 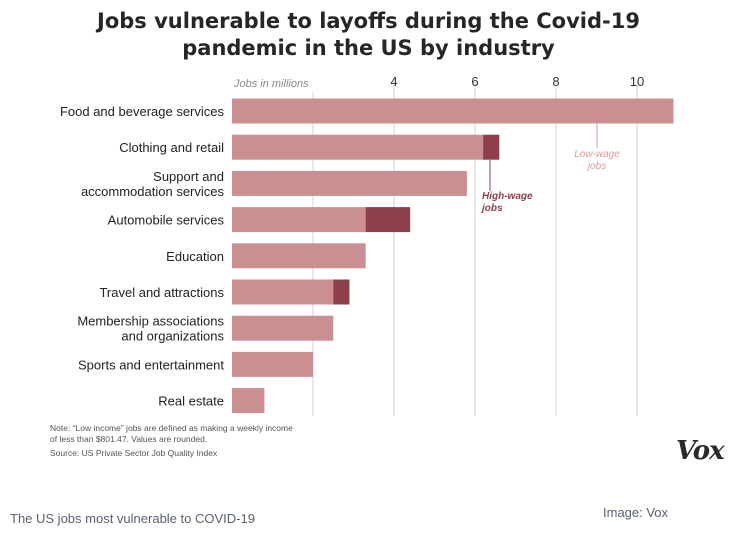 I want to click on high-wage-annotation: High-wage jobs, so click(x=506, y=202).